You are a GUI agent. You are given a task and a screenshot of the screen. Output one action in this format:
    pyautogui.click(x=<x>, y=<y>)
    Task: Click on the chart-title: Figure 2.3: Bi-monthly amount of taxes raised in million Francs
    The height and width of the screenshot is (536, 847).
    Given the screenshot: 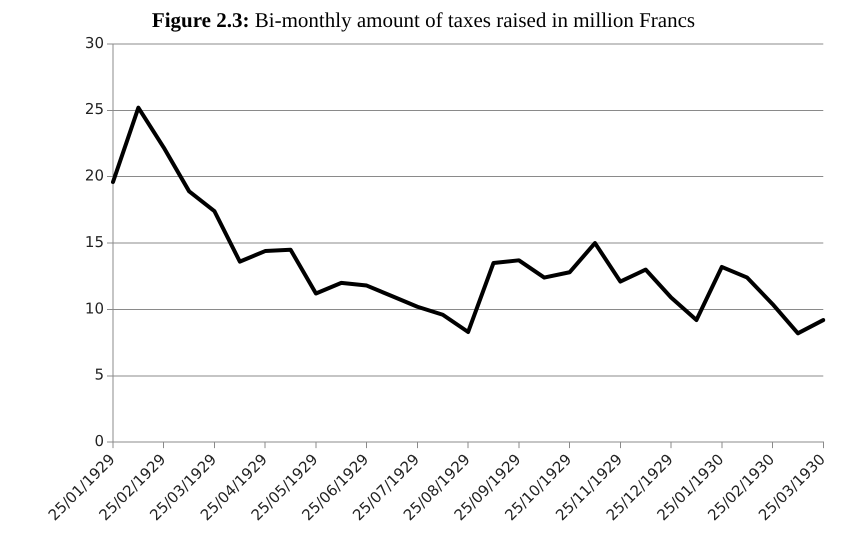 What is the action you would take?
    pyautogui.click(x=423, y=20)
    